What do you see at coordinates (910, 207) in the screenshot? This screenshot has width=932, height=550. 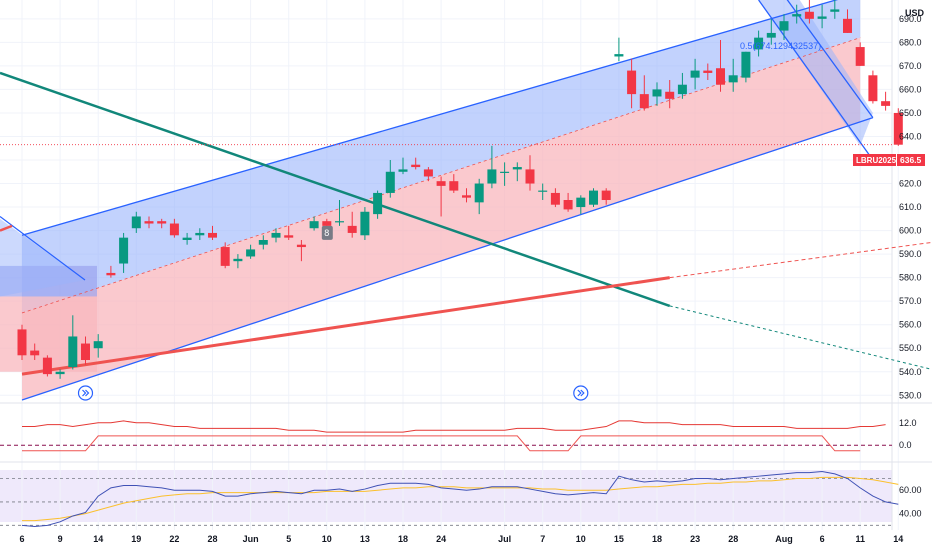 I see `price-tick-label: 610.0` at bounding box center [910, 207].